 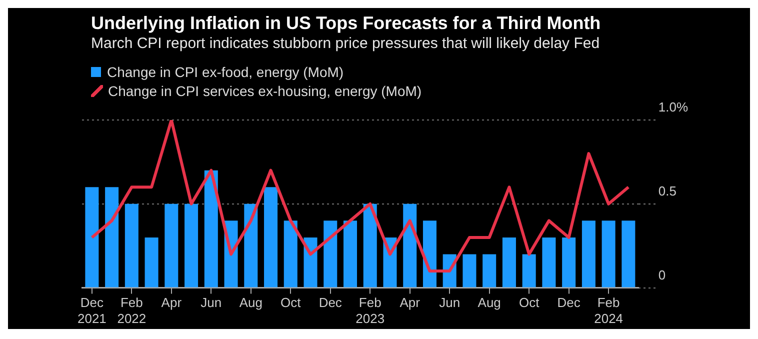 What do you see at coordinates (265, 90) in the screenshot?
I see `legend-label: Change in CPI services ex-housing, energy (MoM)` at bounding box center [265, 90].